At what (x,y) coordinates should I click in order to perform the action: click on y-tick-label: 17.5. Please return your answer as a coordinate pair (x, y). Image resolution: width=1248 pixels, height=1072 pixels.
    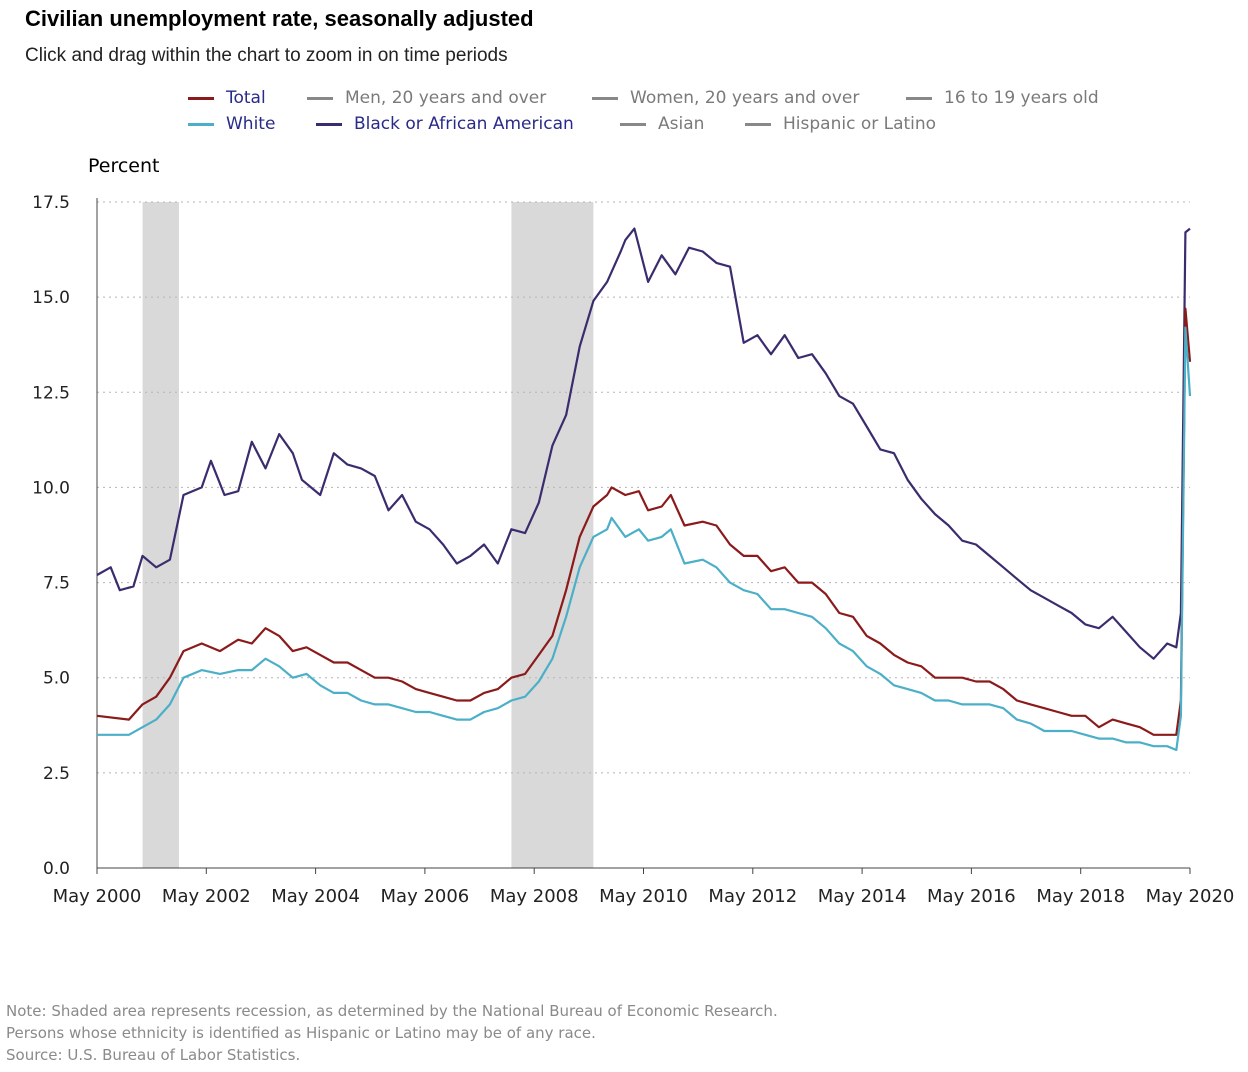
    Looking at the image, I should click on (51, 203).